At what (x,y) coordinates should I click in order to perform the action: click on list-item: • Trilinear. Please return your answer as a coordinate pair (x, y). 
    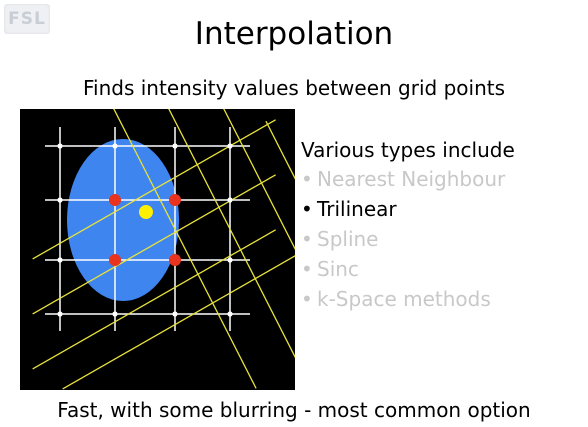
    Looking at the image, I should click on (408, 209).